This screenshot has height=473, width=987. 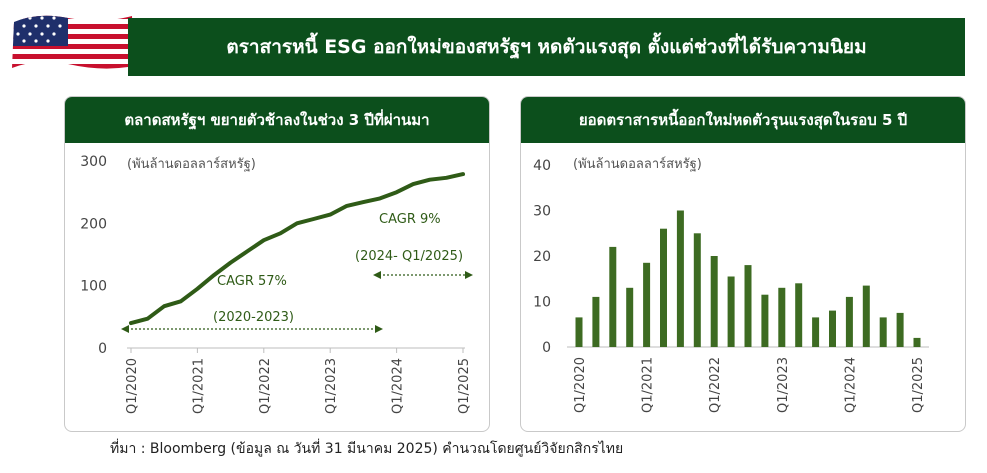 I want to click on y-tick-label: 40, so click(x=542, y=166).